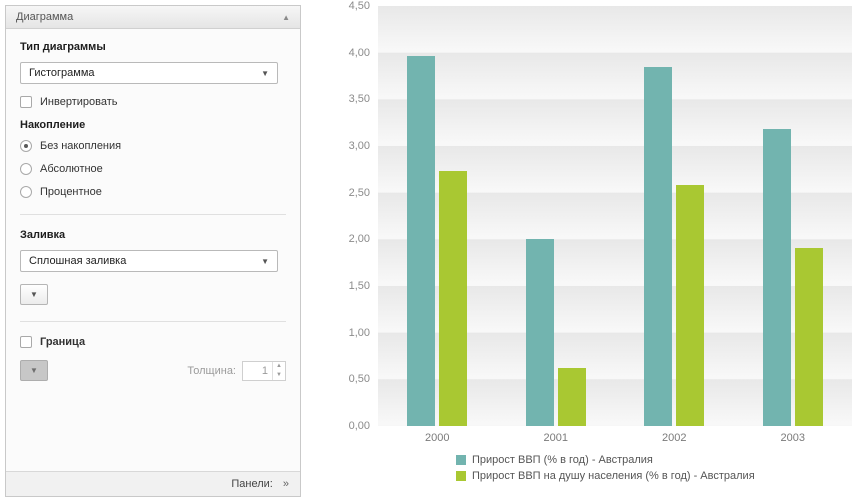 The image size is (857, 503). Describe the element at coordinates (556, 216) in the screenshot. I see `bar-group-2001` at that location.